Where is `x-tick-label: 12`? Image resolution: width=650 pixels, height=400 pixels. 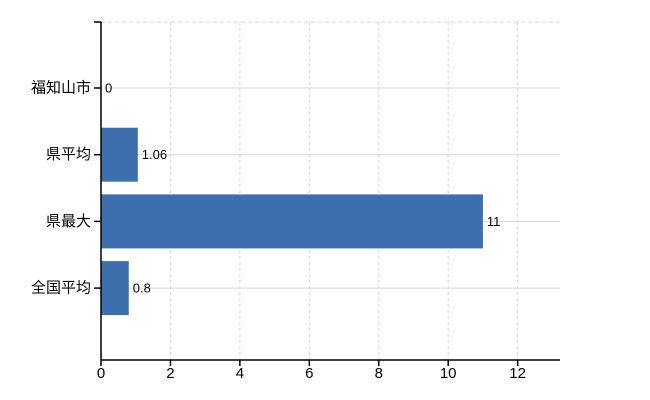 x-tick-label: 12 is located at coordinates (517, 373).